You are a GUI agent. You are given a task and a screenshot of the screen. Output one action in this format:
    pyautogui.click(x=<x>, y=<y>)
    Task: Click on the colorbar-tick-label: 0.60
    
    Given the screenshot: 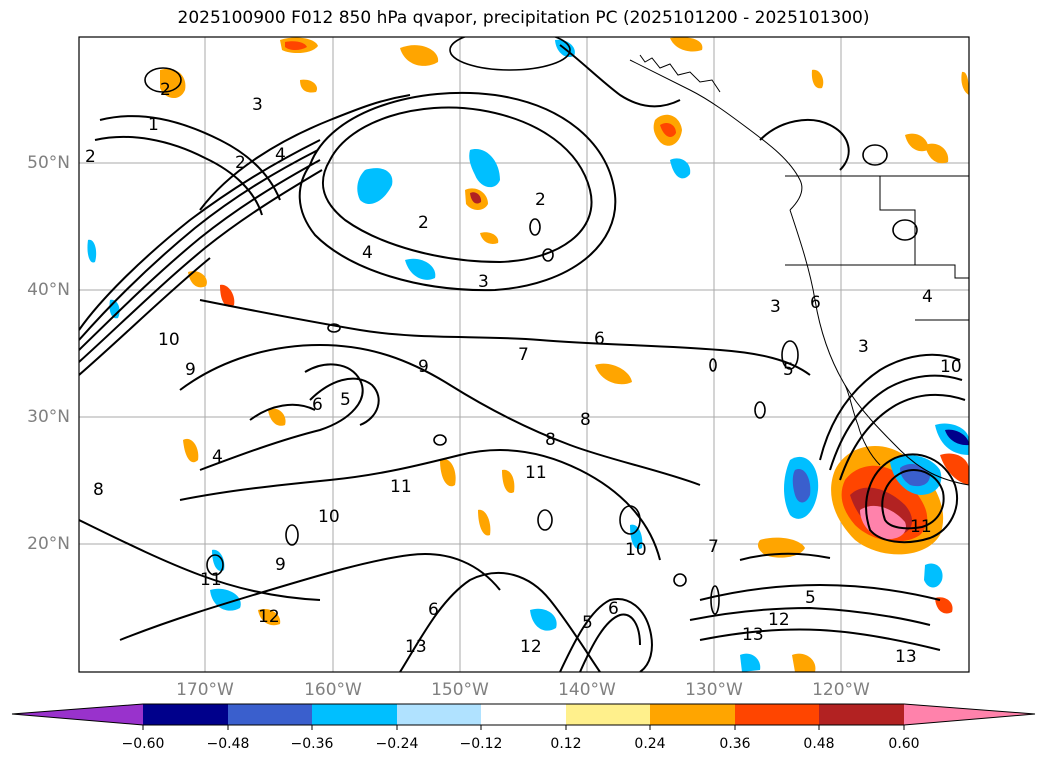 What is the action you would take?
    pyautogui.click(x=904, y=744)
    